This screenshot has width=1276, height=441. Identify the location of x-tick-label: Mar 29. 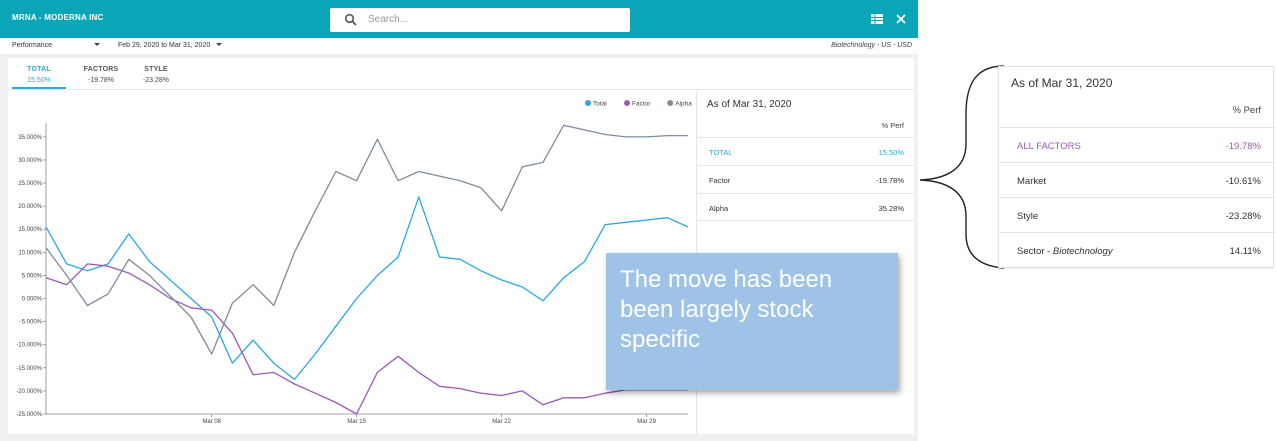
(646, 422).